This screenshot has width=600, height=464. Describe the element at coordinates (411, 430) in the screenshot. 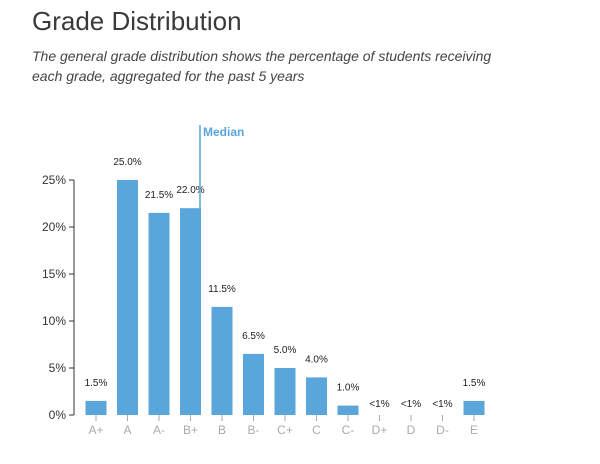

I see `x-tick-label: D` at that location.